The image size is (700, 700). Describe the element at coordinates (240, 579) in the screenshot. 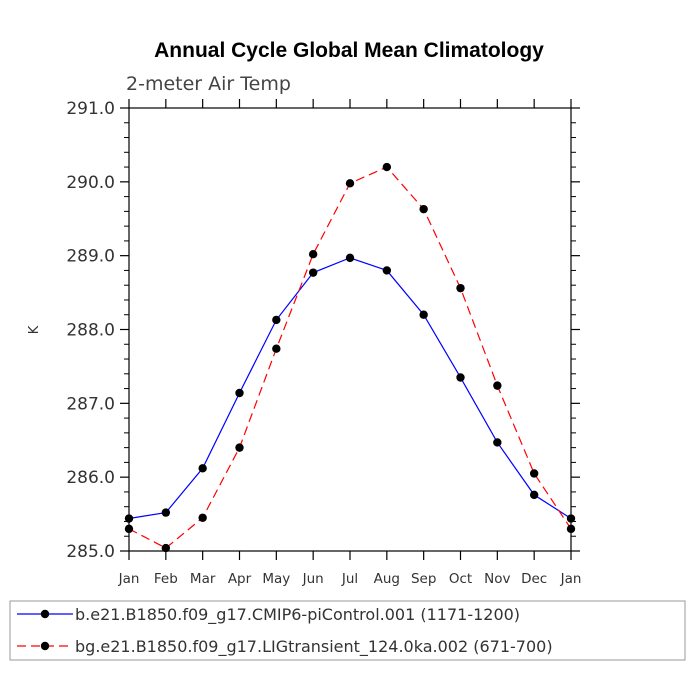

I see `x-tick-label: Apr` at that location.